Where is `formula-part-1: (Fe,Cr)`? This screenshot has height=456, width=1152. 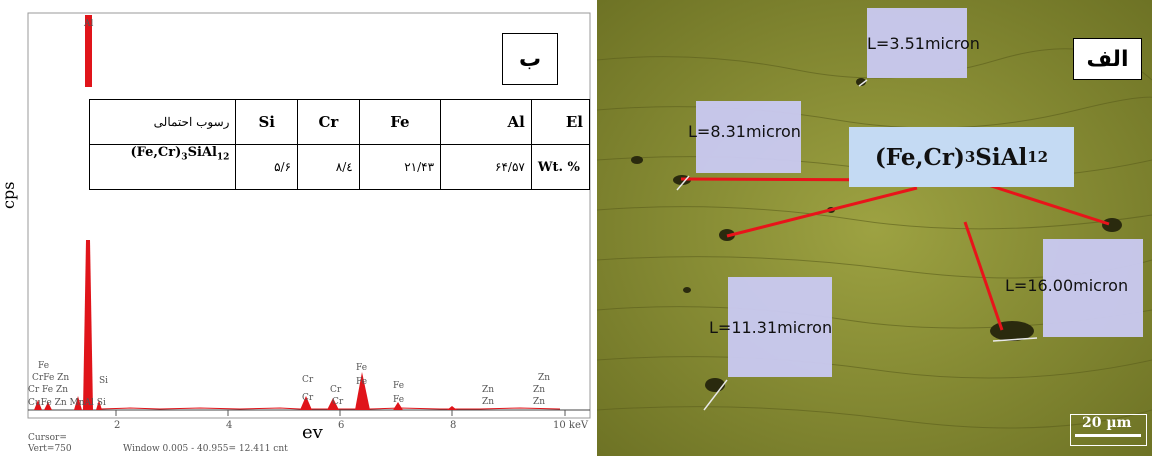 formula-part-1: (Fe,Cr) is located at coordinates (919, 157).